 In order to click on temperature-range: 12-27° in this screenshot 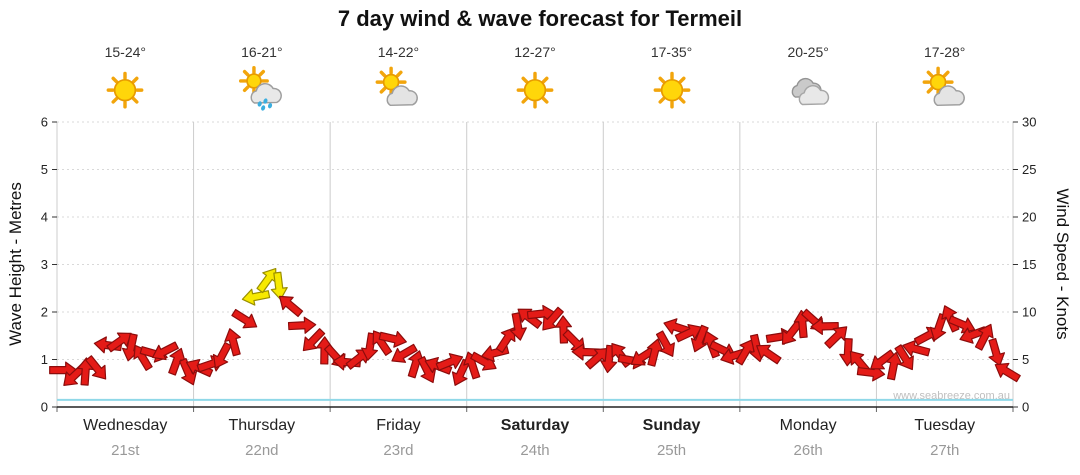, I will do `click(535, 52)`.